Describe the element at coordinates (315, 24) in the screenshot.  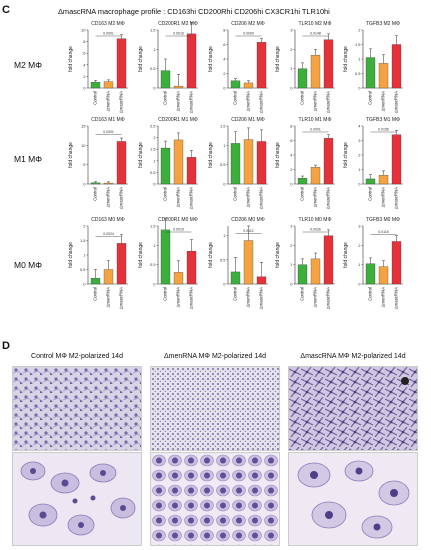
I see `subplot-title: TLR10 M2 MΦ` at that location.